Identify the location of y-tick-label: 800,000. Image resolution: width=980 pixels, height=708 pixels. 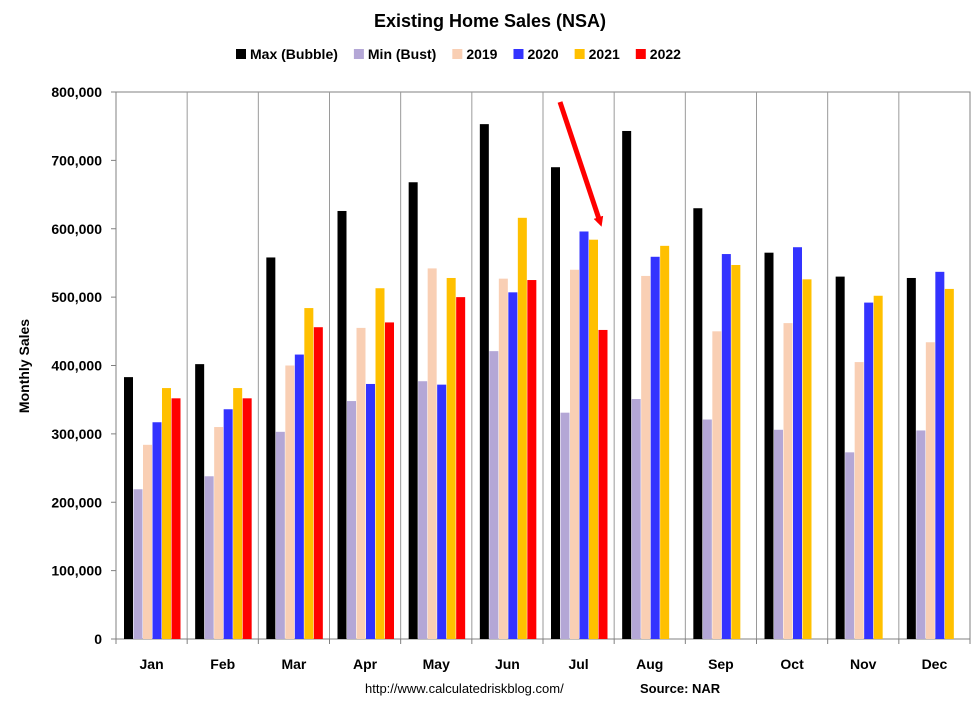
(76, 92).